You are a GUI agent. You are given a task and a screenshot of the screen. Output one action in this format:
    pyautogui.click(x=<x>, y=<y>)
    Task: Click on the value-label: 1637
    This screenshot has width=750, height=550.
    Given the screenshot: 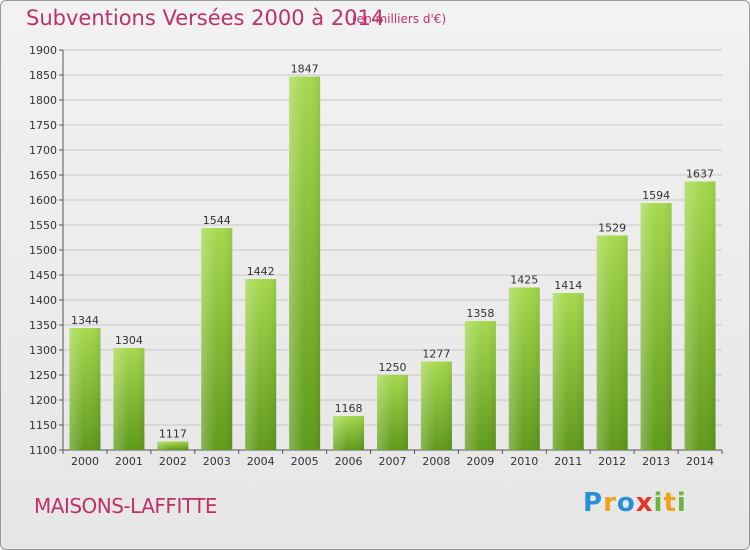 What is the action you would take?
    pyautogui.click(x=700, y=174)
    